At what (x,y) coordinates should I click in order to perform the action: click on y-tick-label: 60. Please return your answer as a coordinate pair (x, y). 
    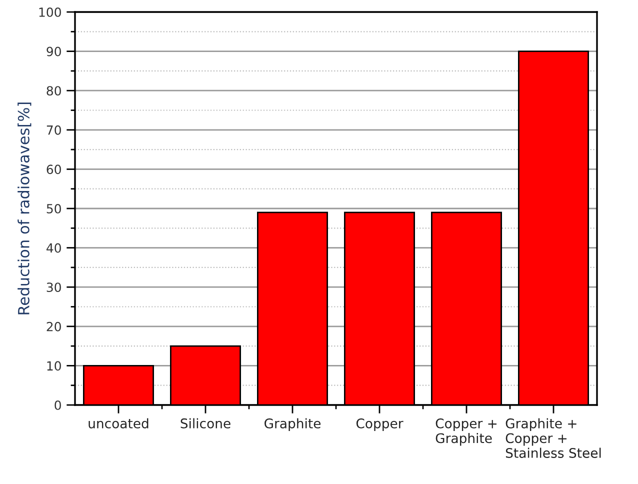
    Looking at the image, I should click on (53, 169).